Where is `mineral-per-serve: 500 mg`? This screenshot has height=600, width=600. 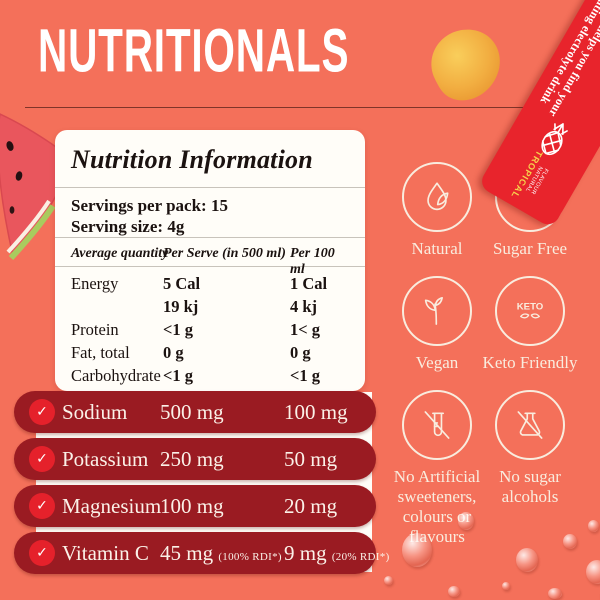 mineral-per-serve: 500 mg is located at coordinates (192, 412).